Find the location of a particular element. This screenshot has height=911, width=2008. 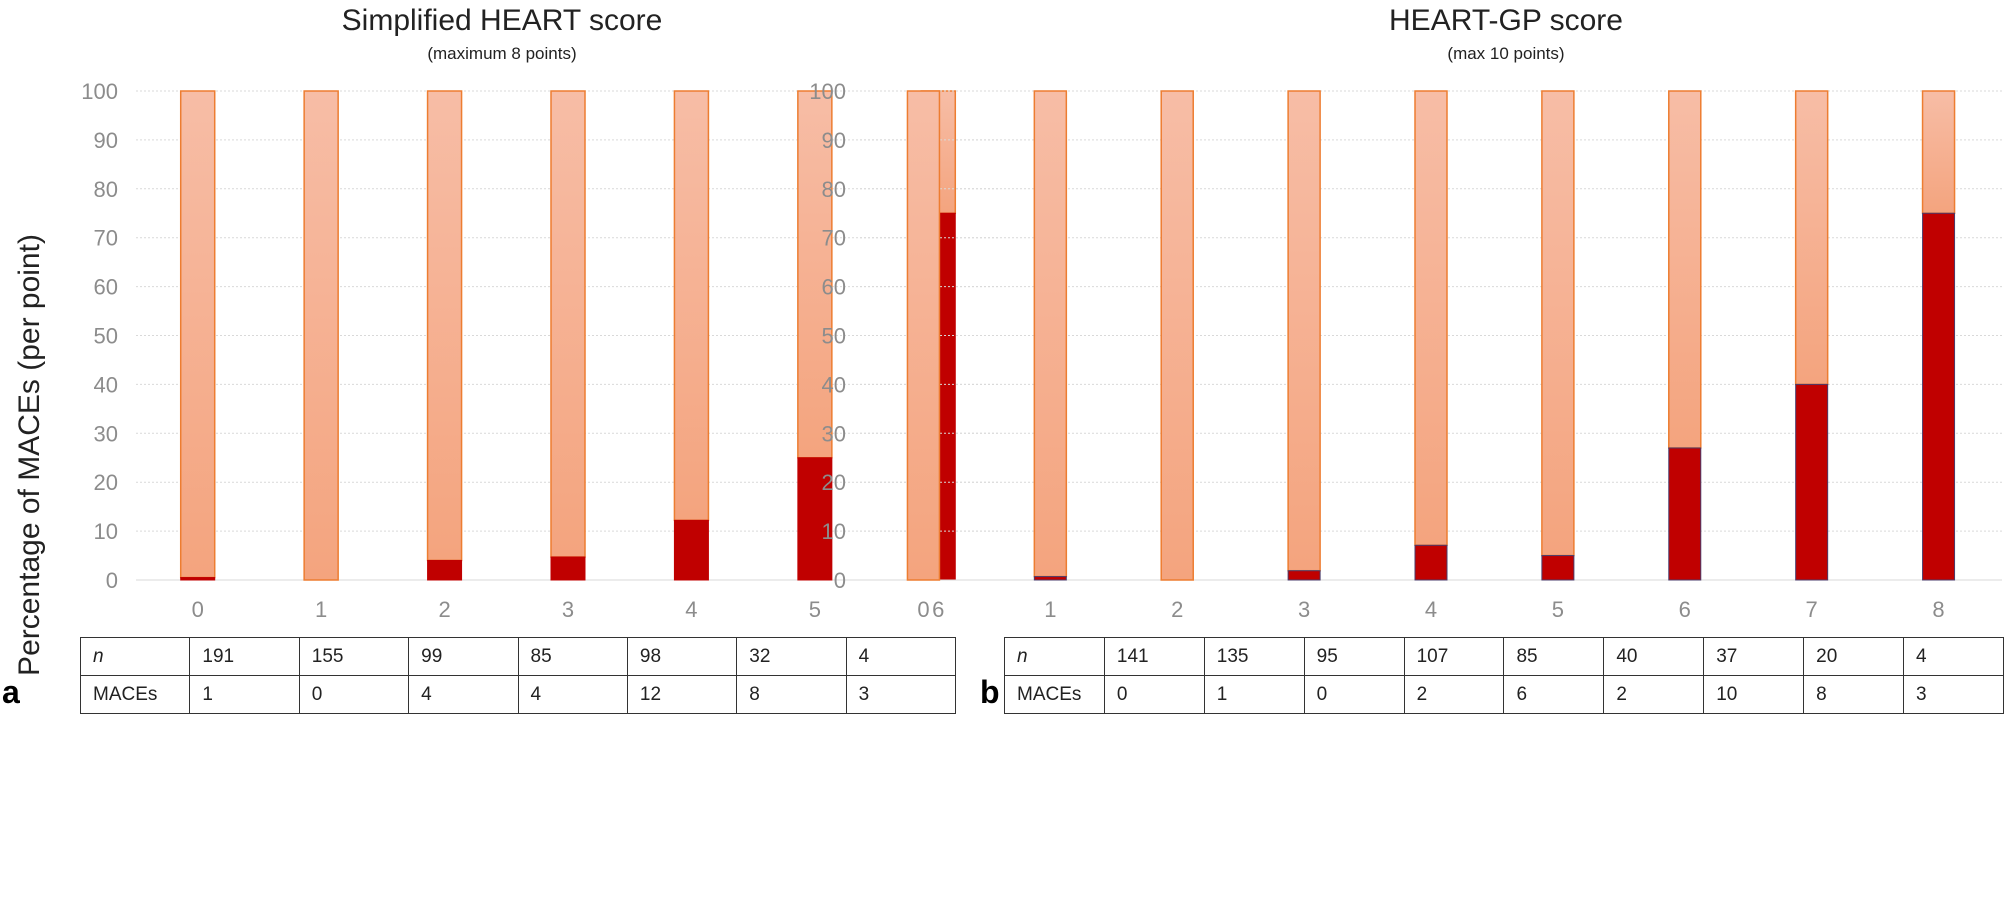

table-cell: 6 is located at coordinates (1554, 694).